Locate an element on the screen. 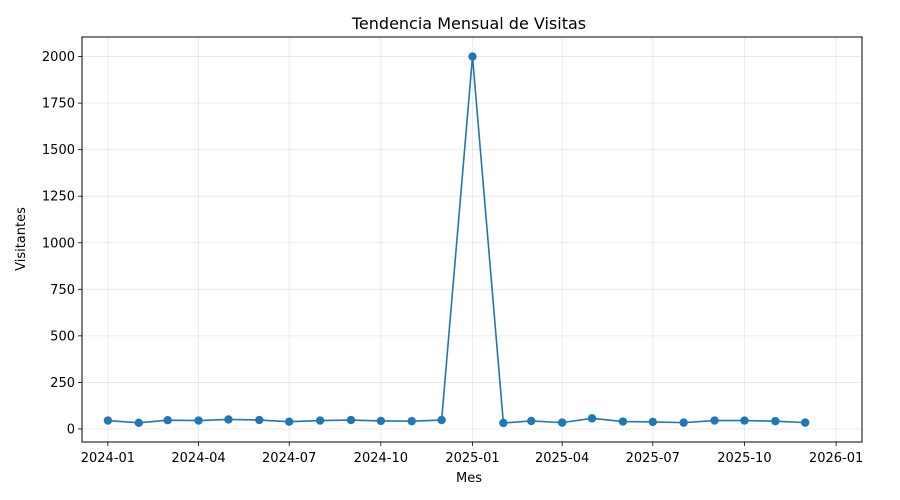 The width and height of the screenshot is (900, 500). y-axis-label: Visitantes is located at coordinates (21, 239).